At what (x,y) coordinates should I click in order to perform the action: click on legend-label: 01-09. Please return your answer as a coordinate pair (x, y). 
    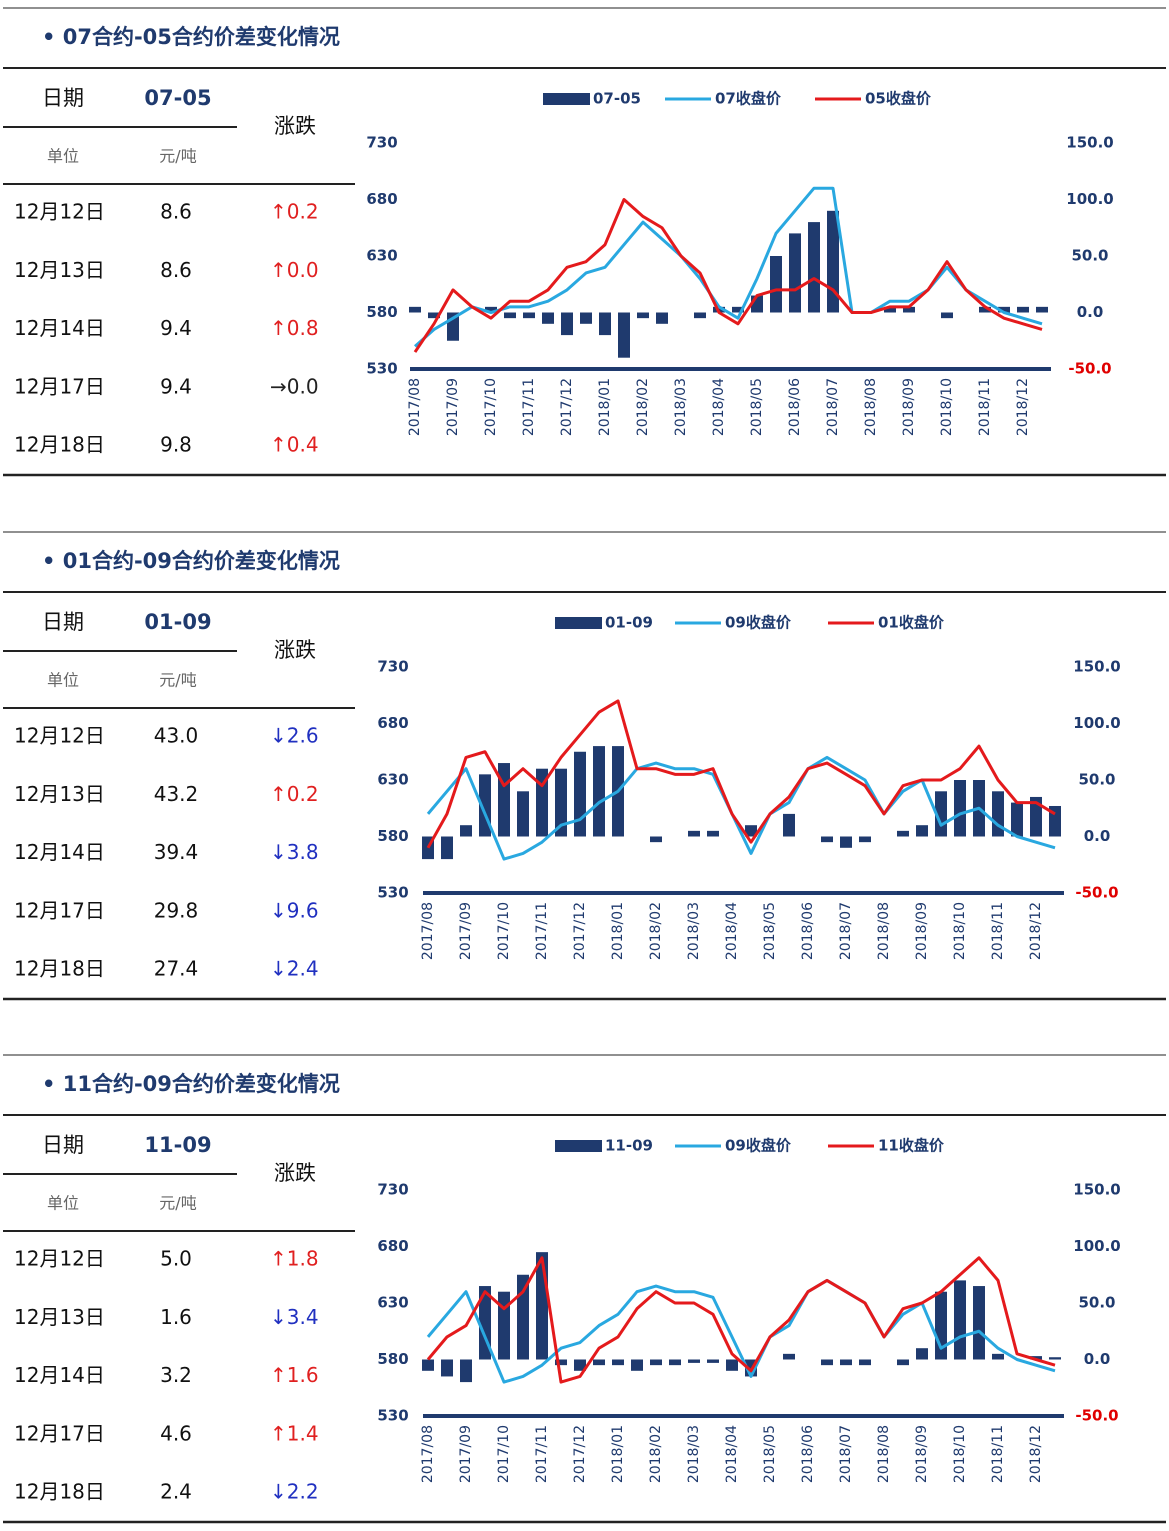
    Looking at the image, I should click on (629, 623).